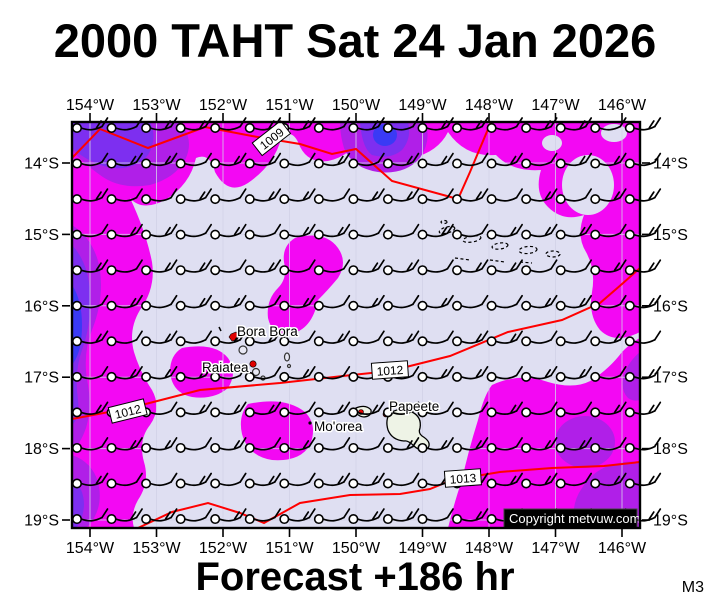  Describe the element at coordinates (287, 357) in the screenshot. I see `huahine-islet` at that location.